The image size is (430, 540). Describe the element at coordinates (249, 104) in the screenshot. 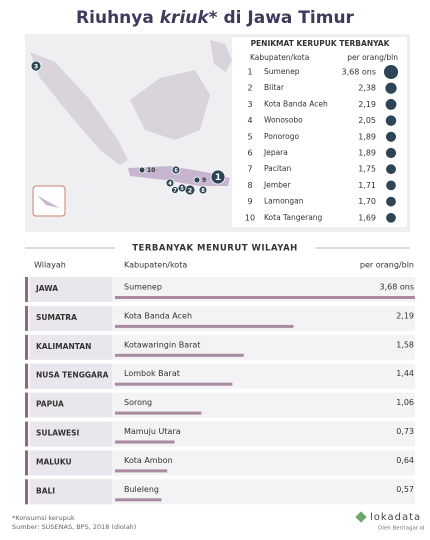

I see `rank: 3` at that location.